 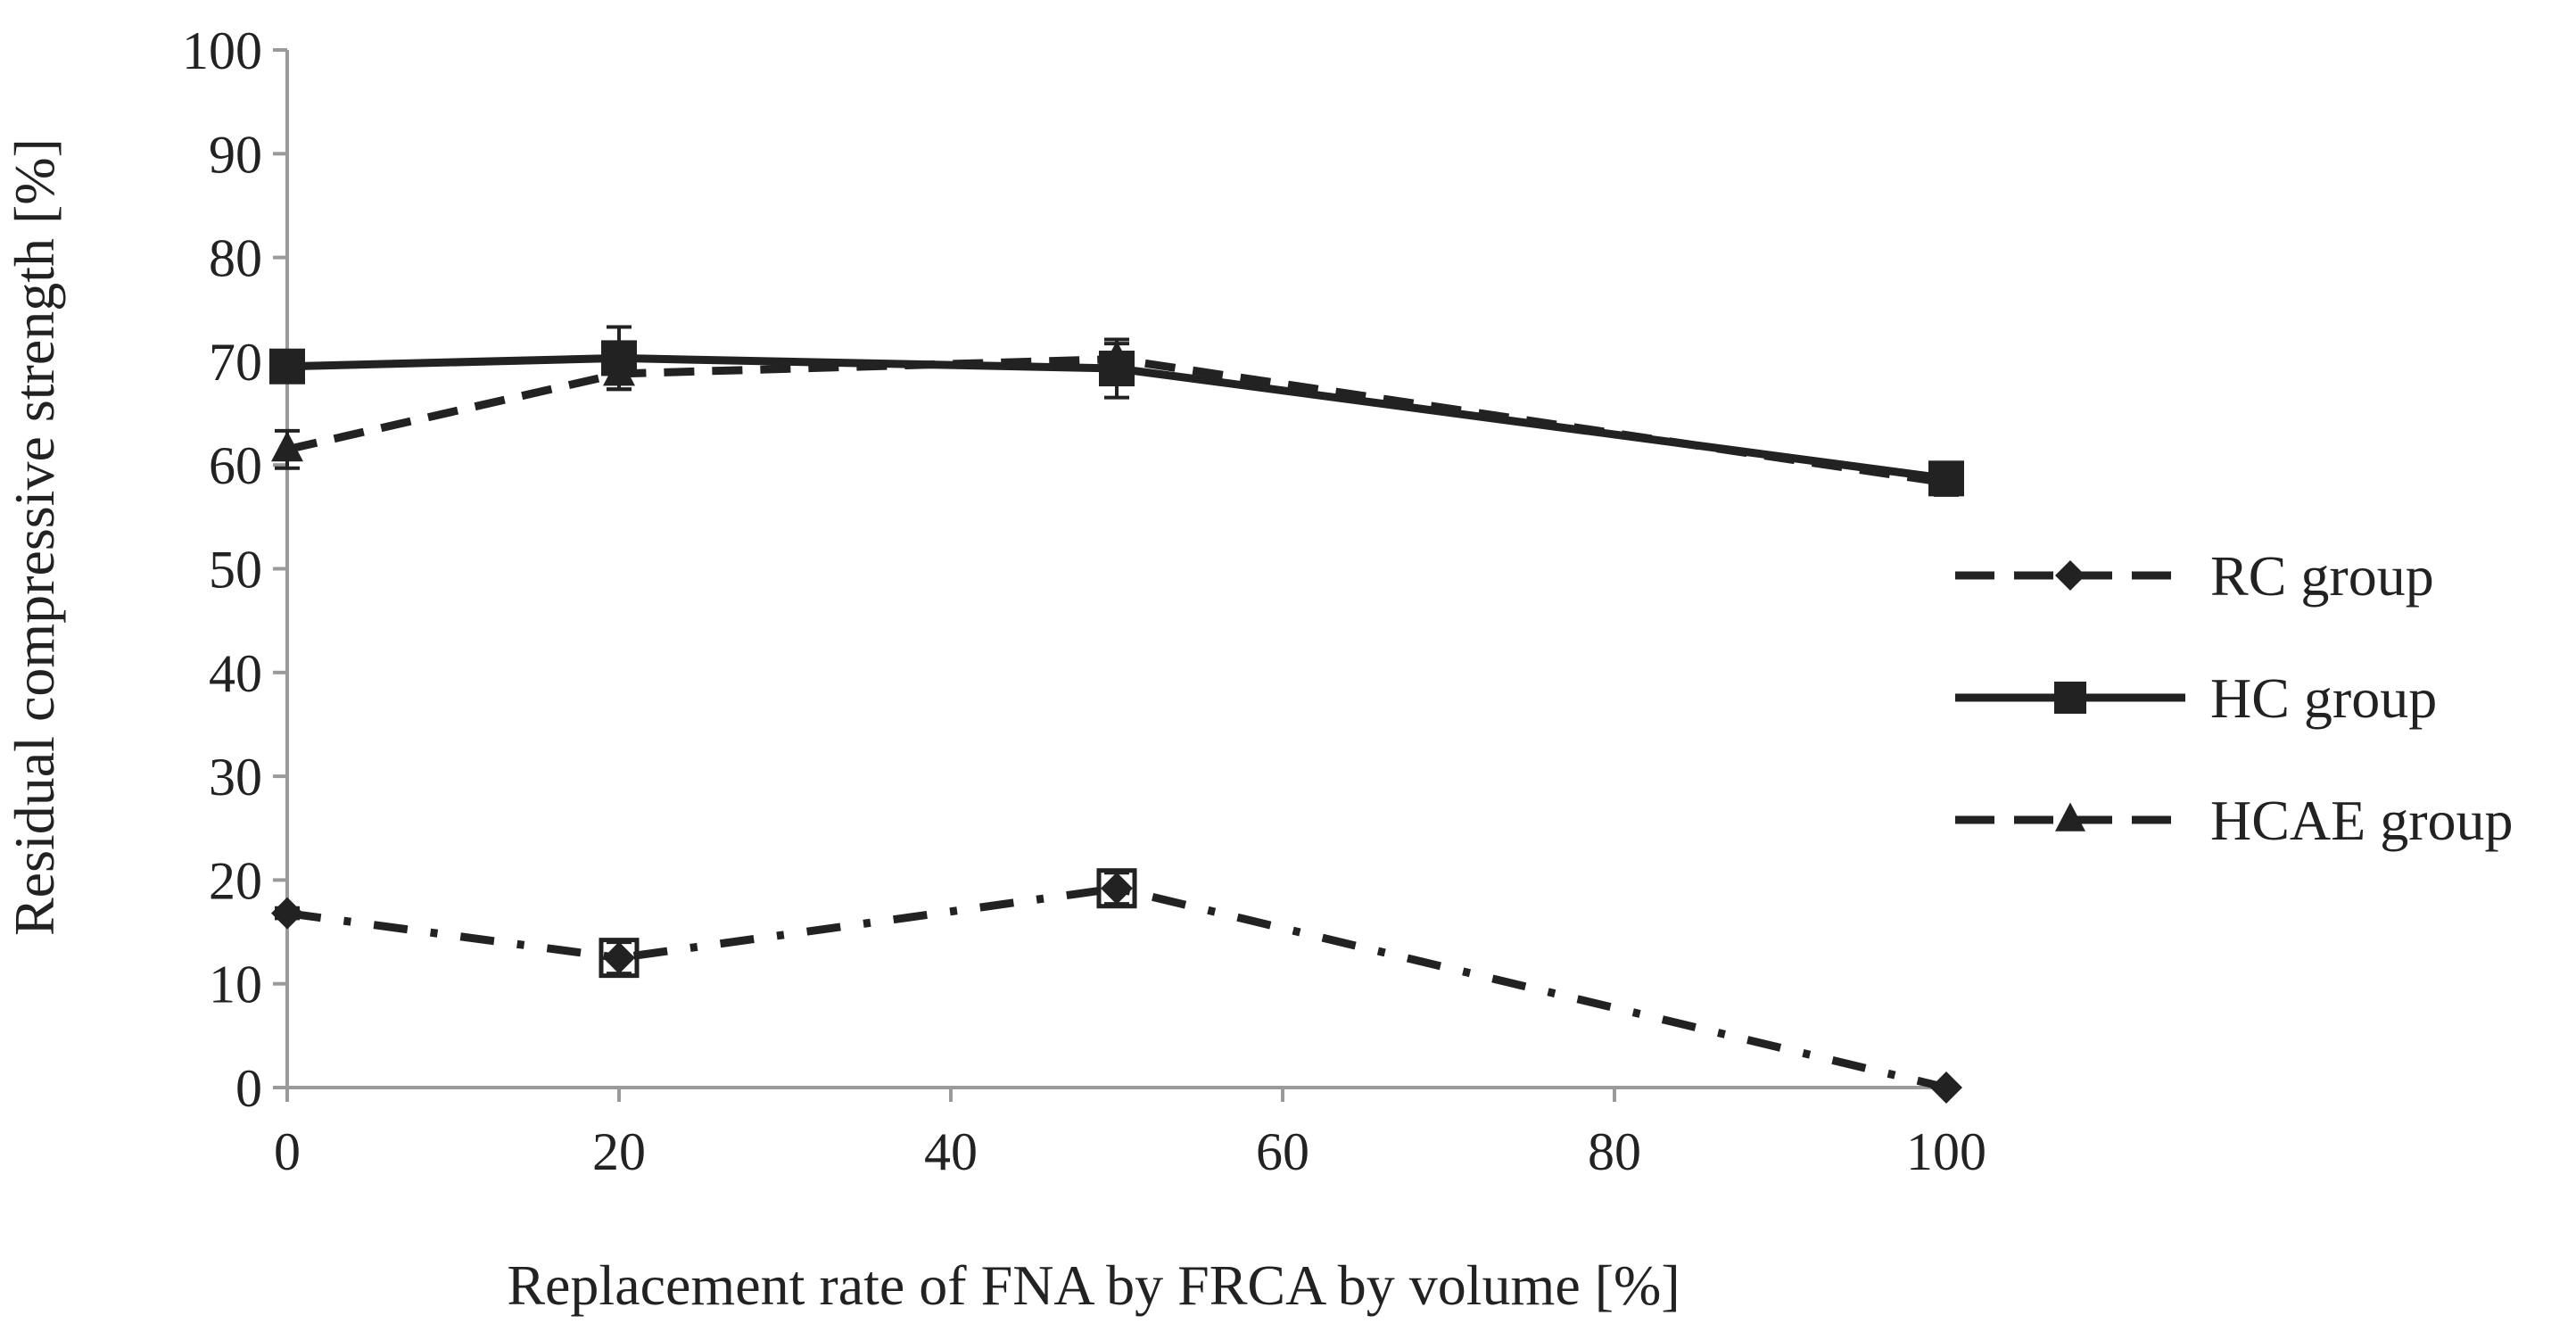 I want to click on y-tick-label: 90, so click(x=236, y=154).